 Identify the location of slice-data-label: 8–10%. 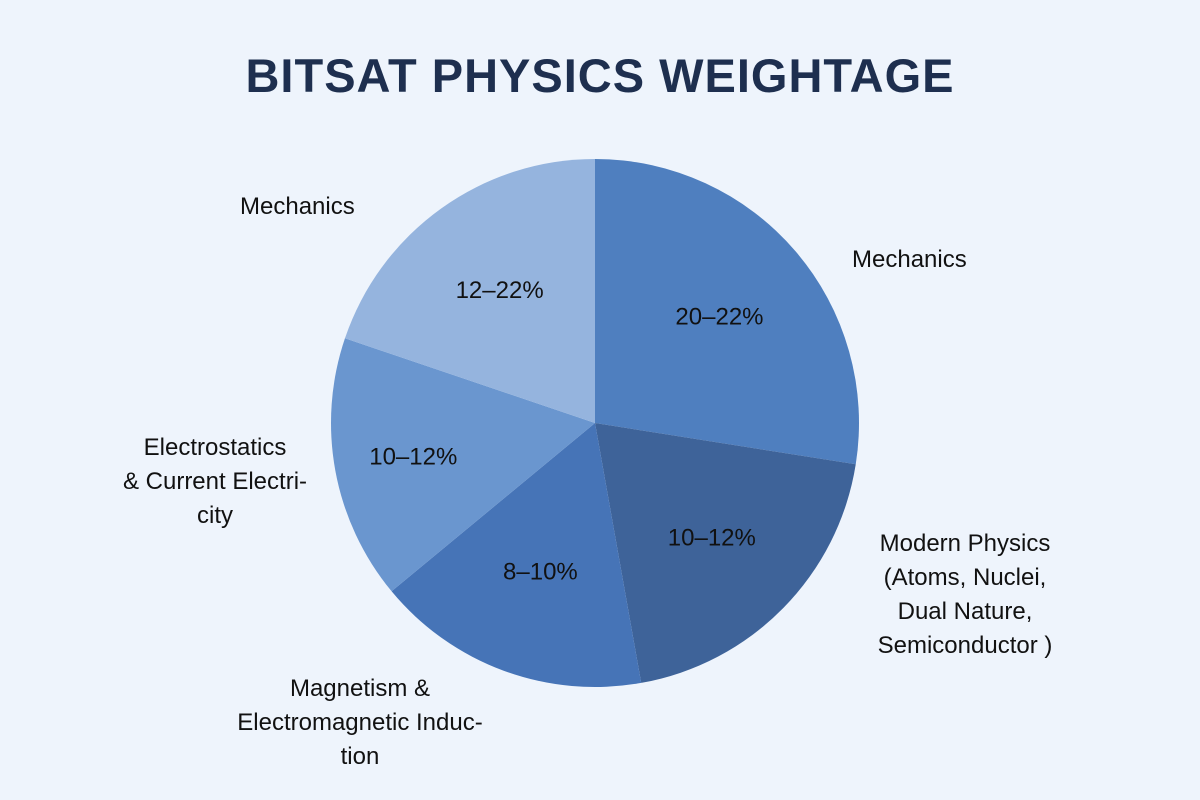
(540, 572).